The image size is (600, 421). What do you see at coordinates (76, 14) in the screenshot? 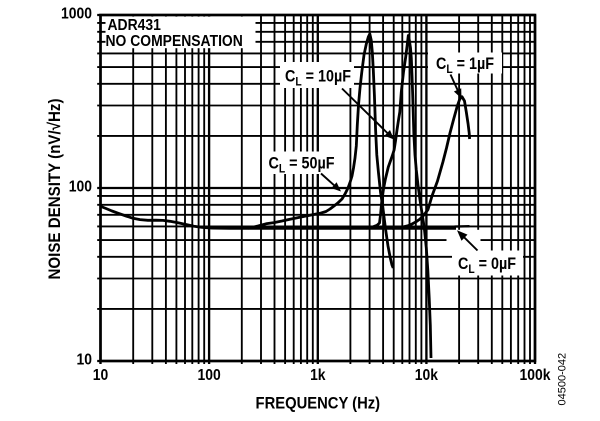
I see `svg-text: 1000` at bounding box center [76, 14].